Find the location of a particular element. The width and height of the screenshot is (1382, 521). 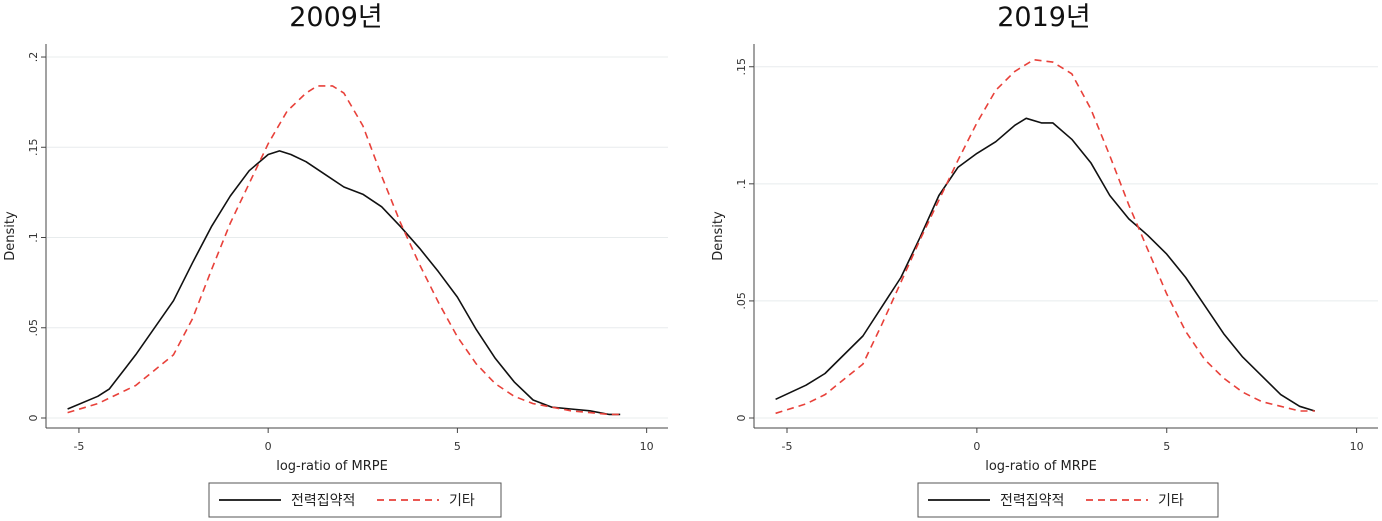

chart-title: 2009년 is located at coordinates (336, 17).